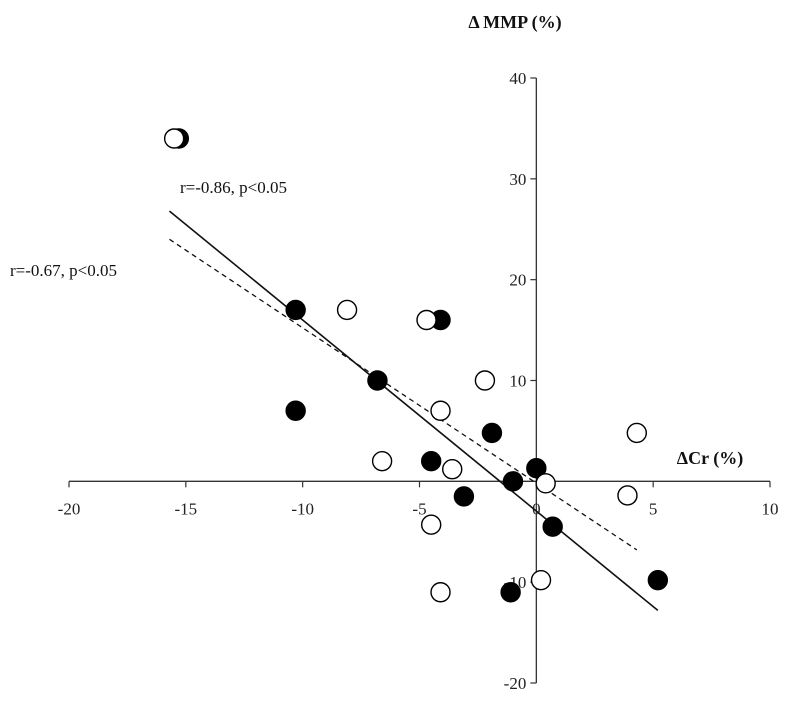 This screenshot has width=811, height=714. I want to click on dashed-fit-annotation: r=-0.67, p<0.05, so click(63, 270).